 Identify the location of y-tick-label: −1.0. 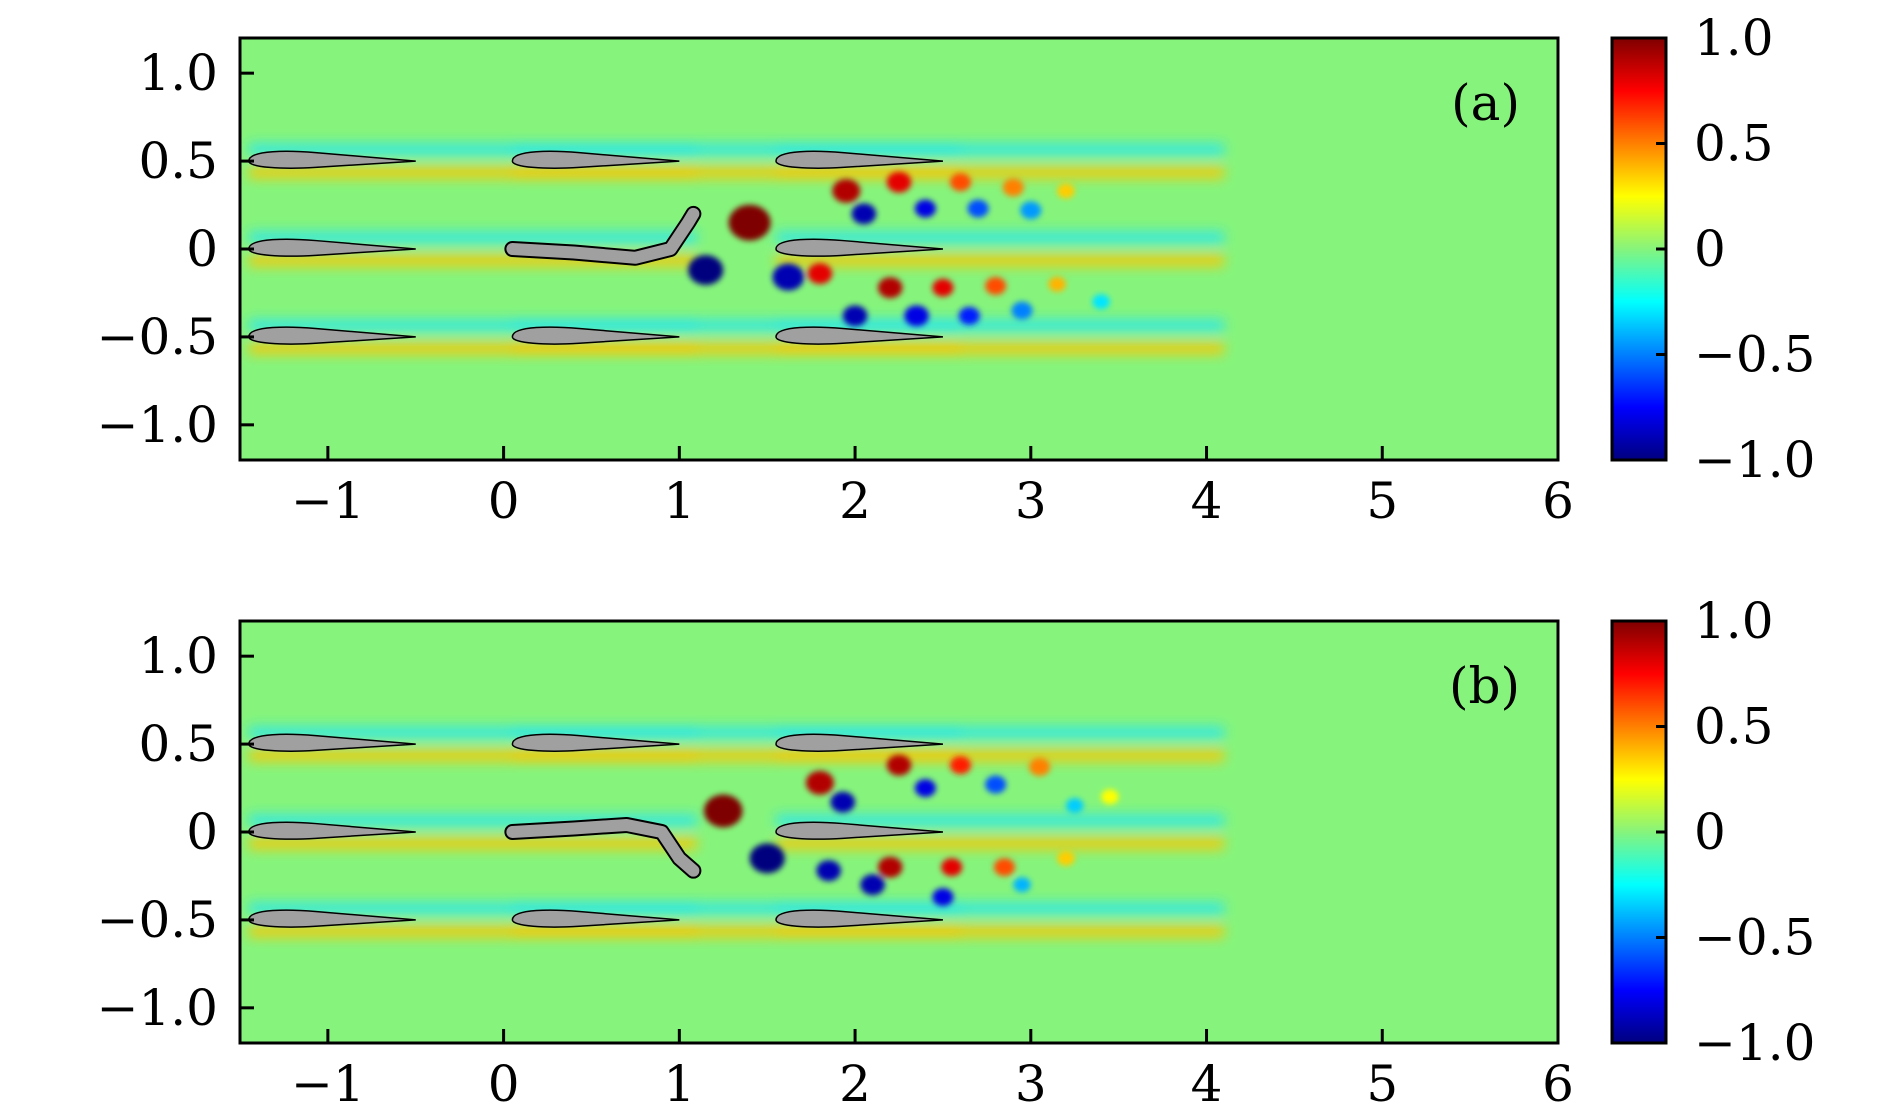
(157, 425).